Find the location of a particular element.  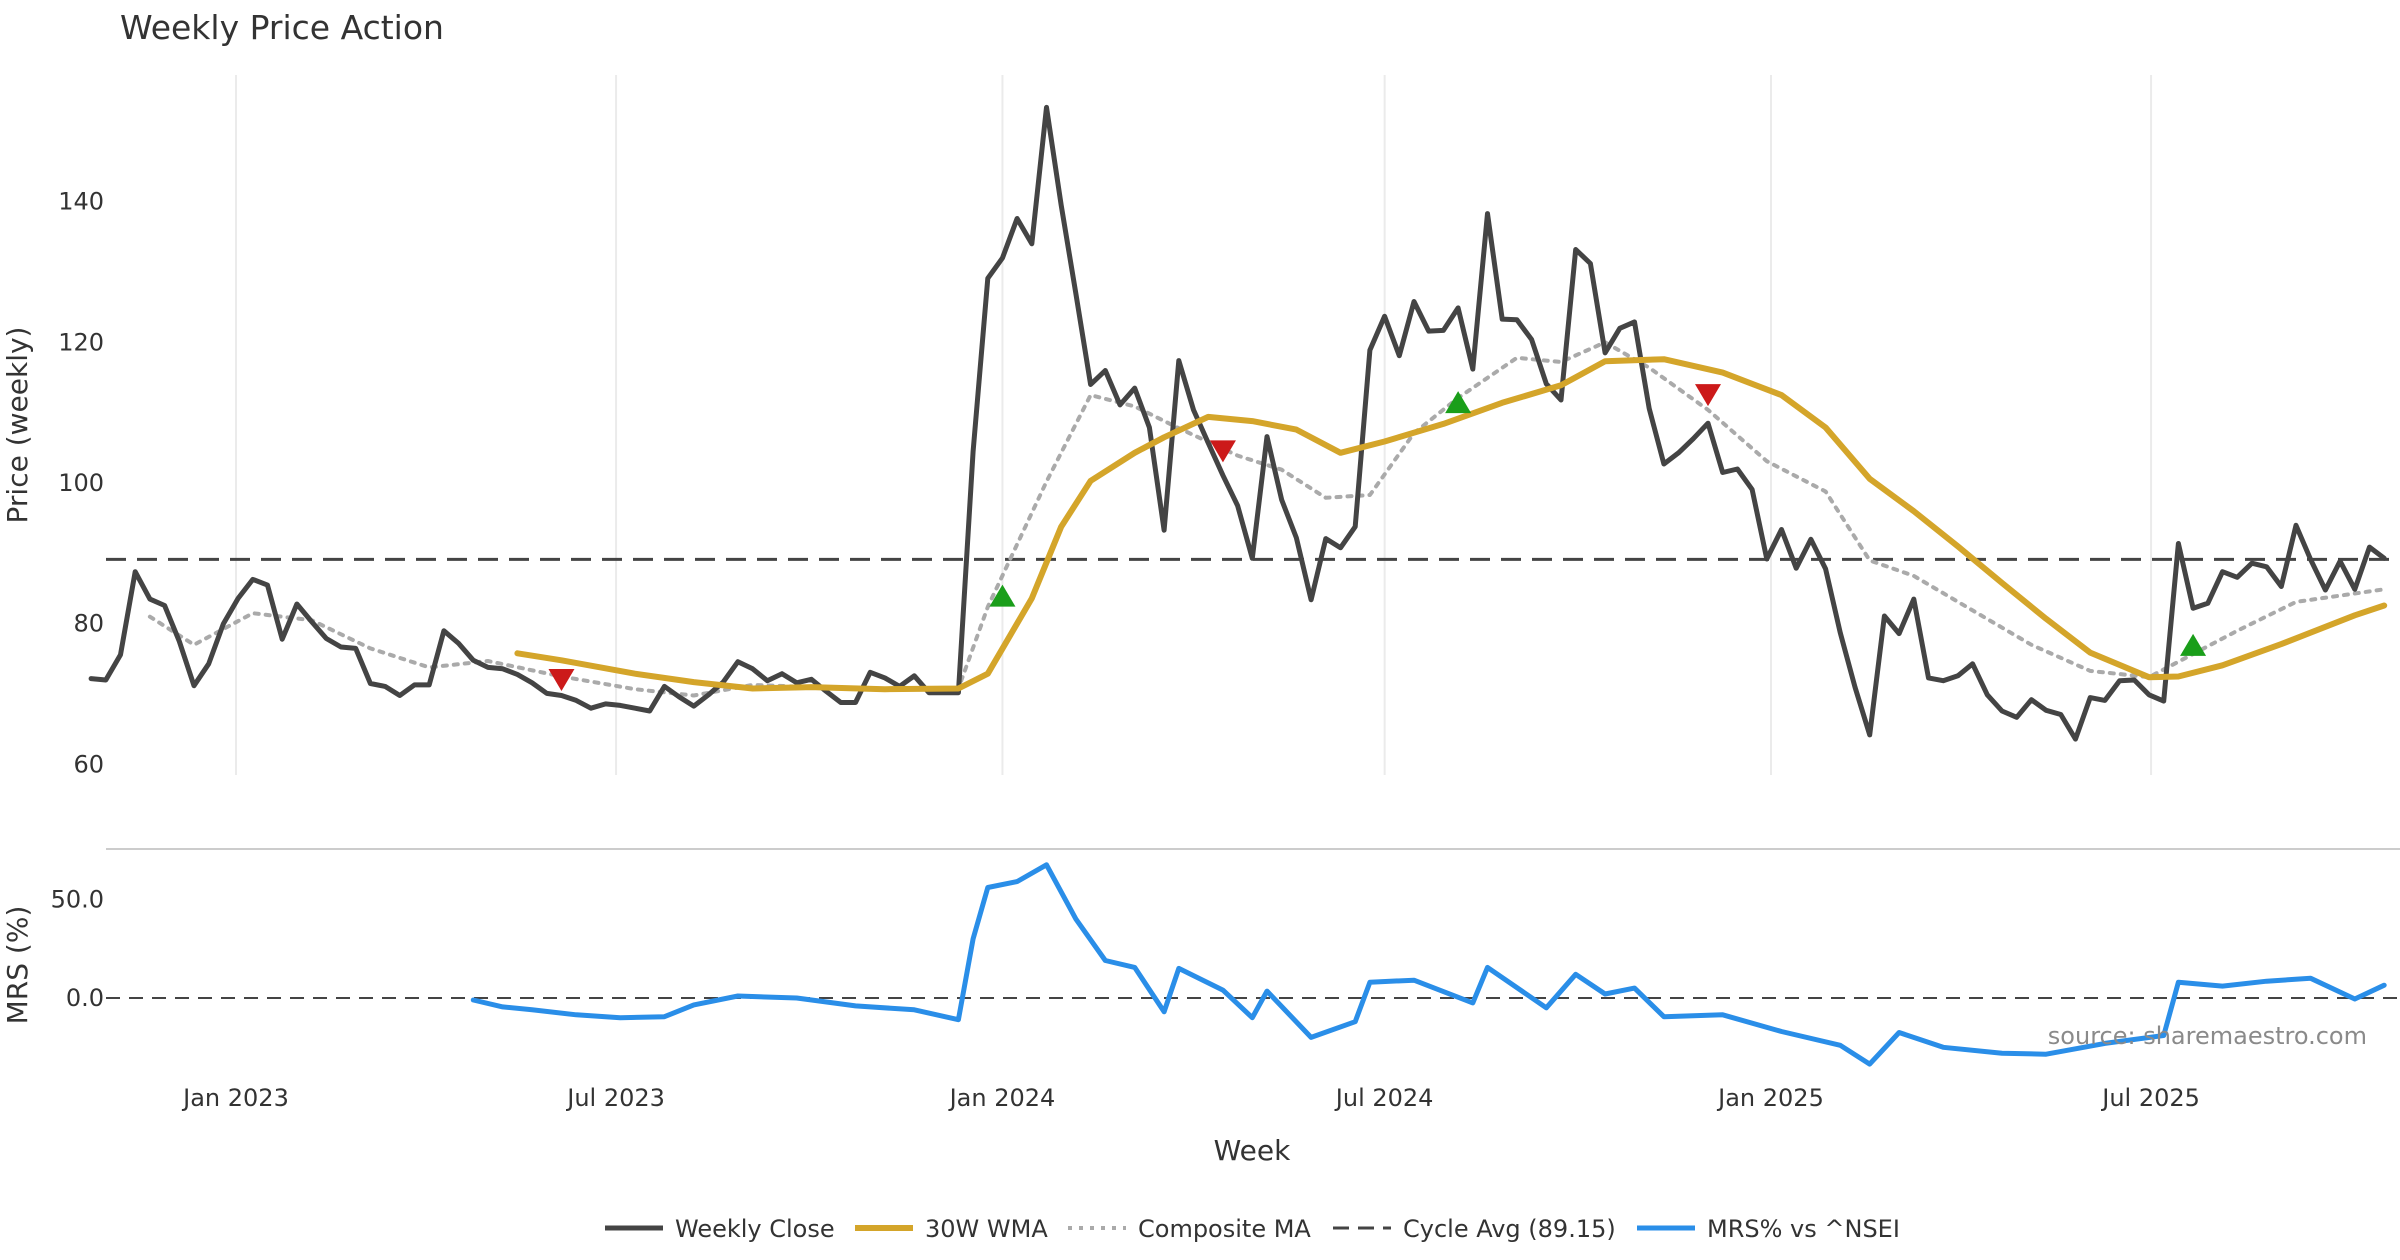

mrs-tick-label: 50.0 is located at coordinates (77, 899).